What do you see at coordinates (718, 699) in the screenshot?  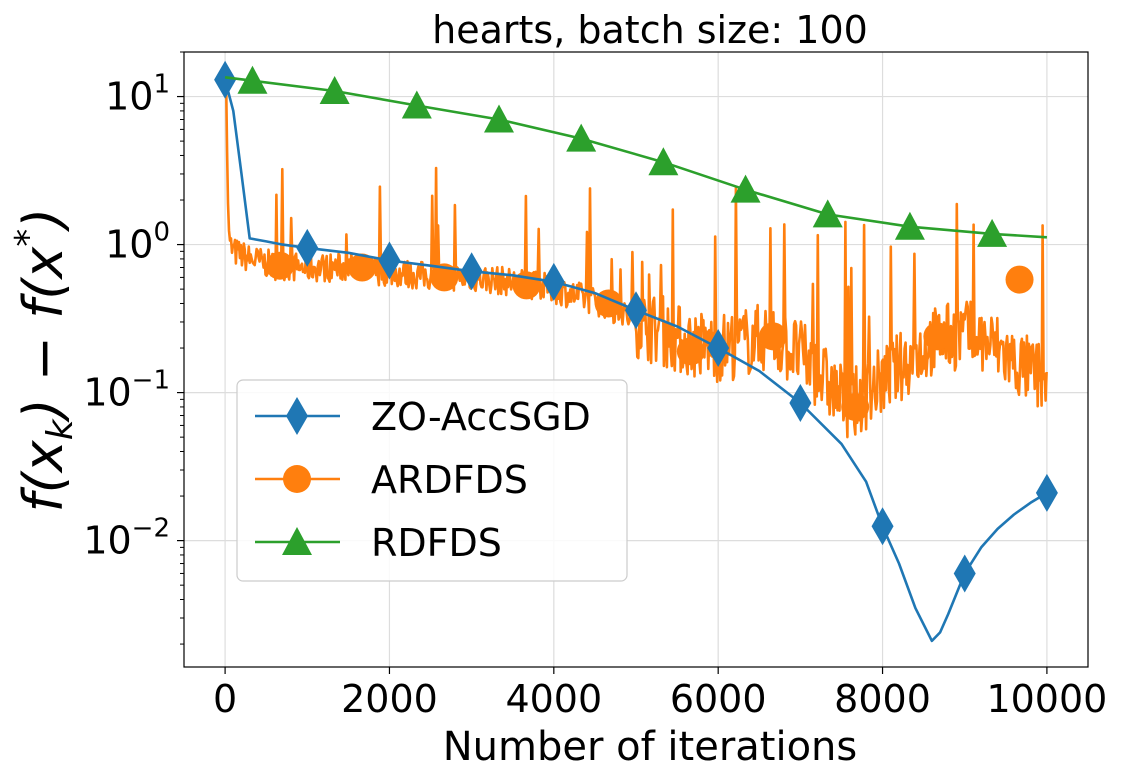 I see `x-tick-label: 6000` at bounding box center [718, 699].